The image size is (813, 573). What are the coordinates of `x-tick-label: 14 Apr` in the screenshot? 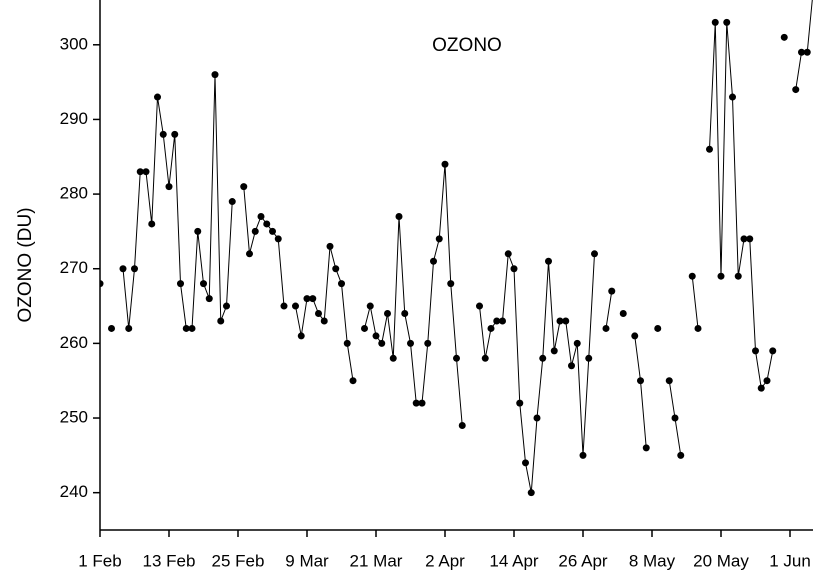 It's located at (513, 560).